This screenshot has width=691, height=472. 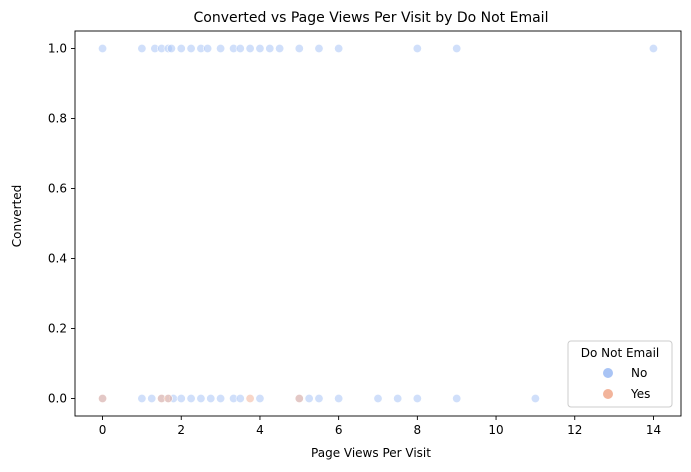 What do you see at coordinates (339, 430) in the screenshot?
I see `x-tick-label: 6` at bounding box center [339, 430].